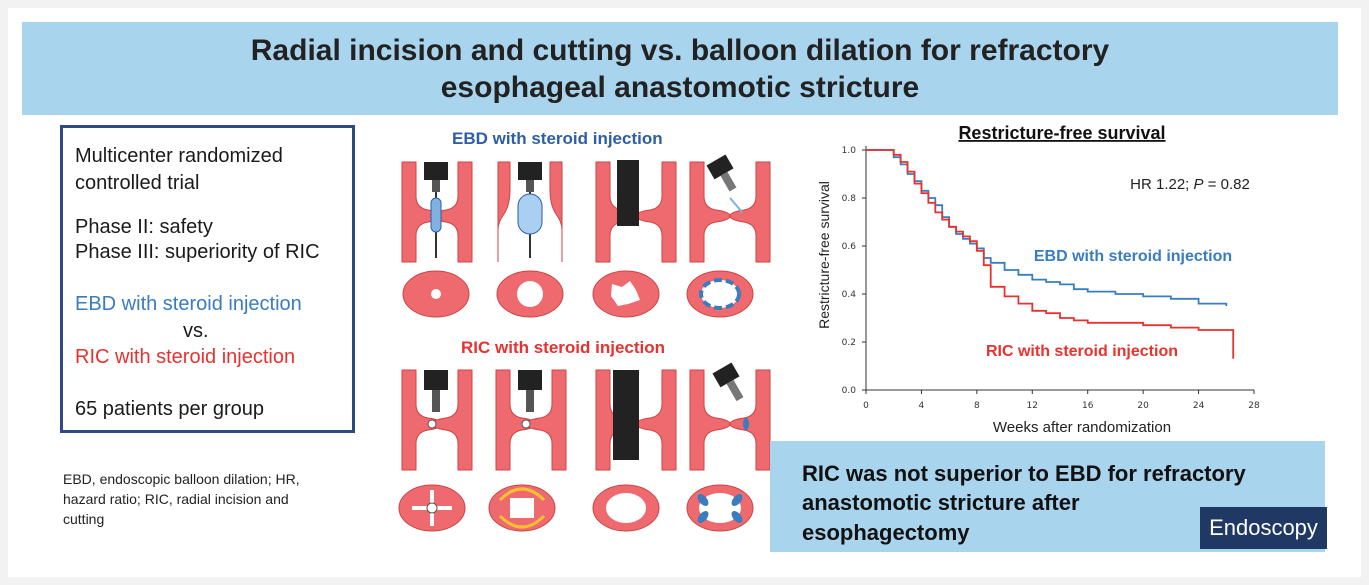 This screenshot has height=585, width=1369. Describe the element at coordinates (1133, 256) in the screenshot. I see `series-label-ebd: EBD with steroid injection` at that location.